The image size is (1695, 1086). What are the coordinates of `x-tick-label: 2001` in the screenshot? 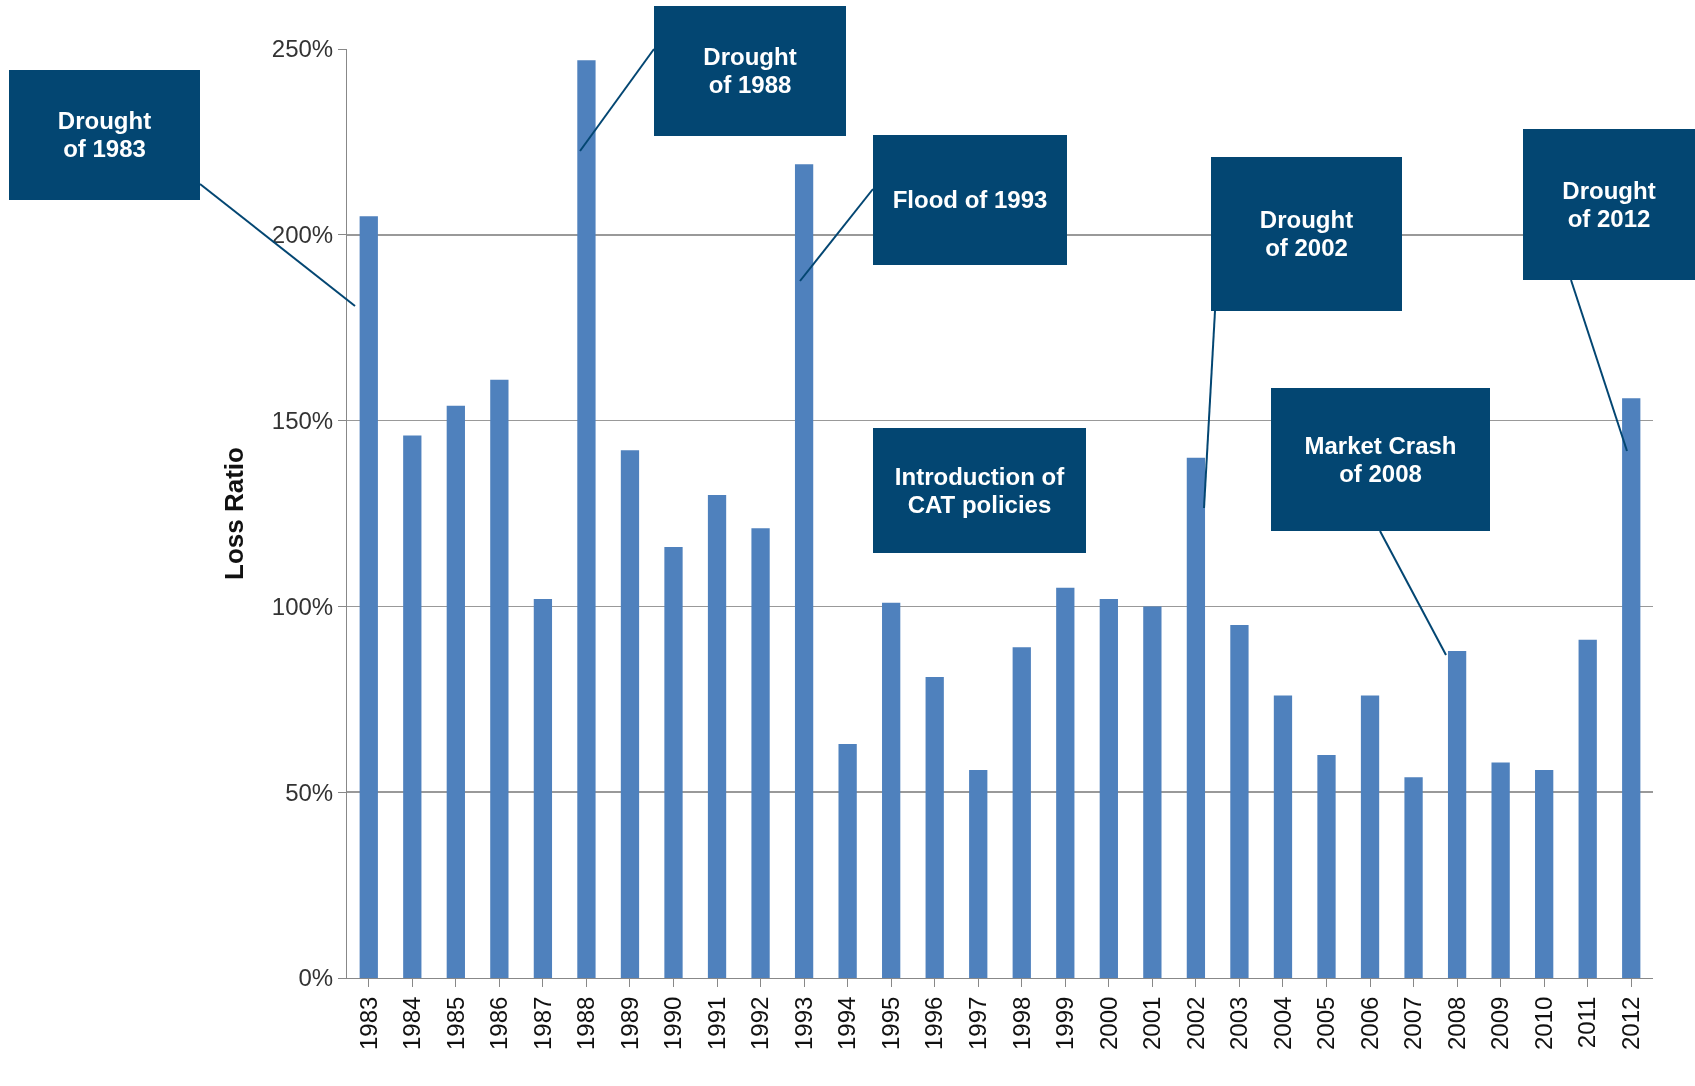 It's located at (1152, 1023).